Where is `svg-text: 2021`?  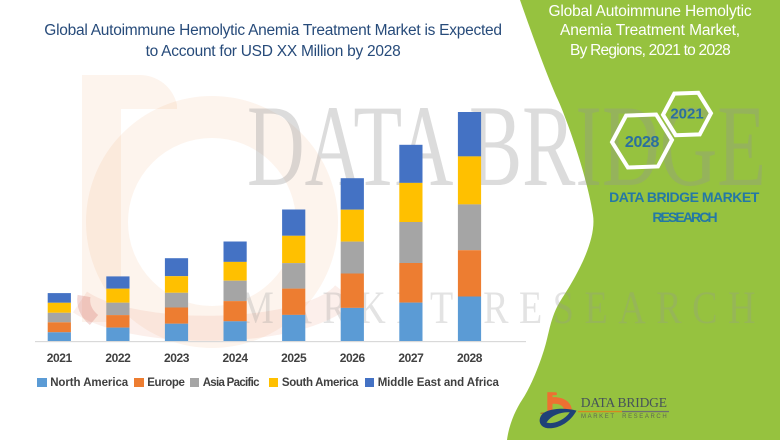 svg-text: 2021 is located at coordinates (686, 114).